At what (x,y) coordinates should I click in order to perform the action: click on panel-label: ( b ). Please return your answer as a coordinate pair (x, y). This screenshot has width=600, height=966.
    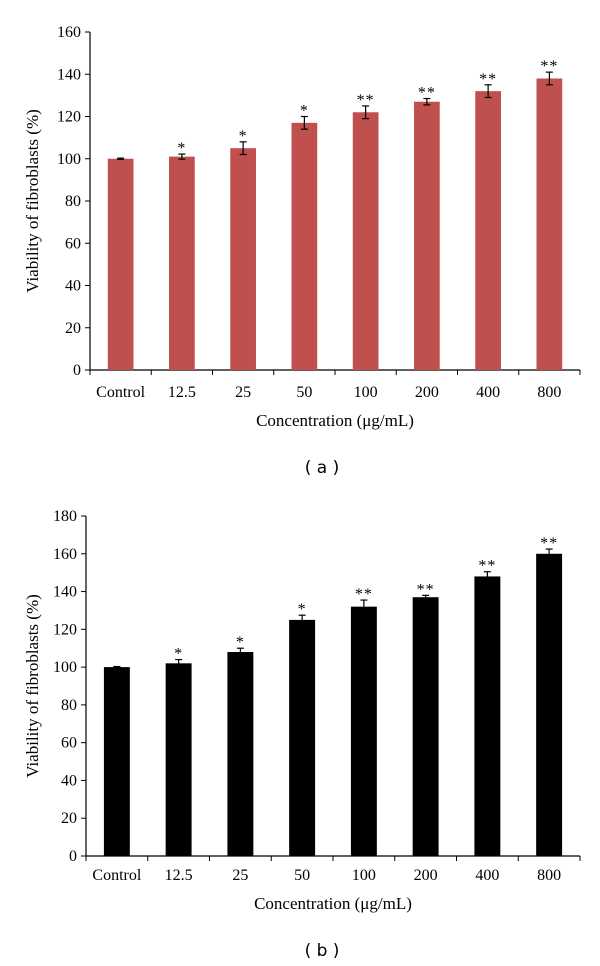
    Looking at the image, I should click on (322, 951).